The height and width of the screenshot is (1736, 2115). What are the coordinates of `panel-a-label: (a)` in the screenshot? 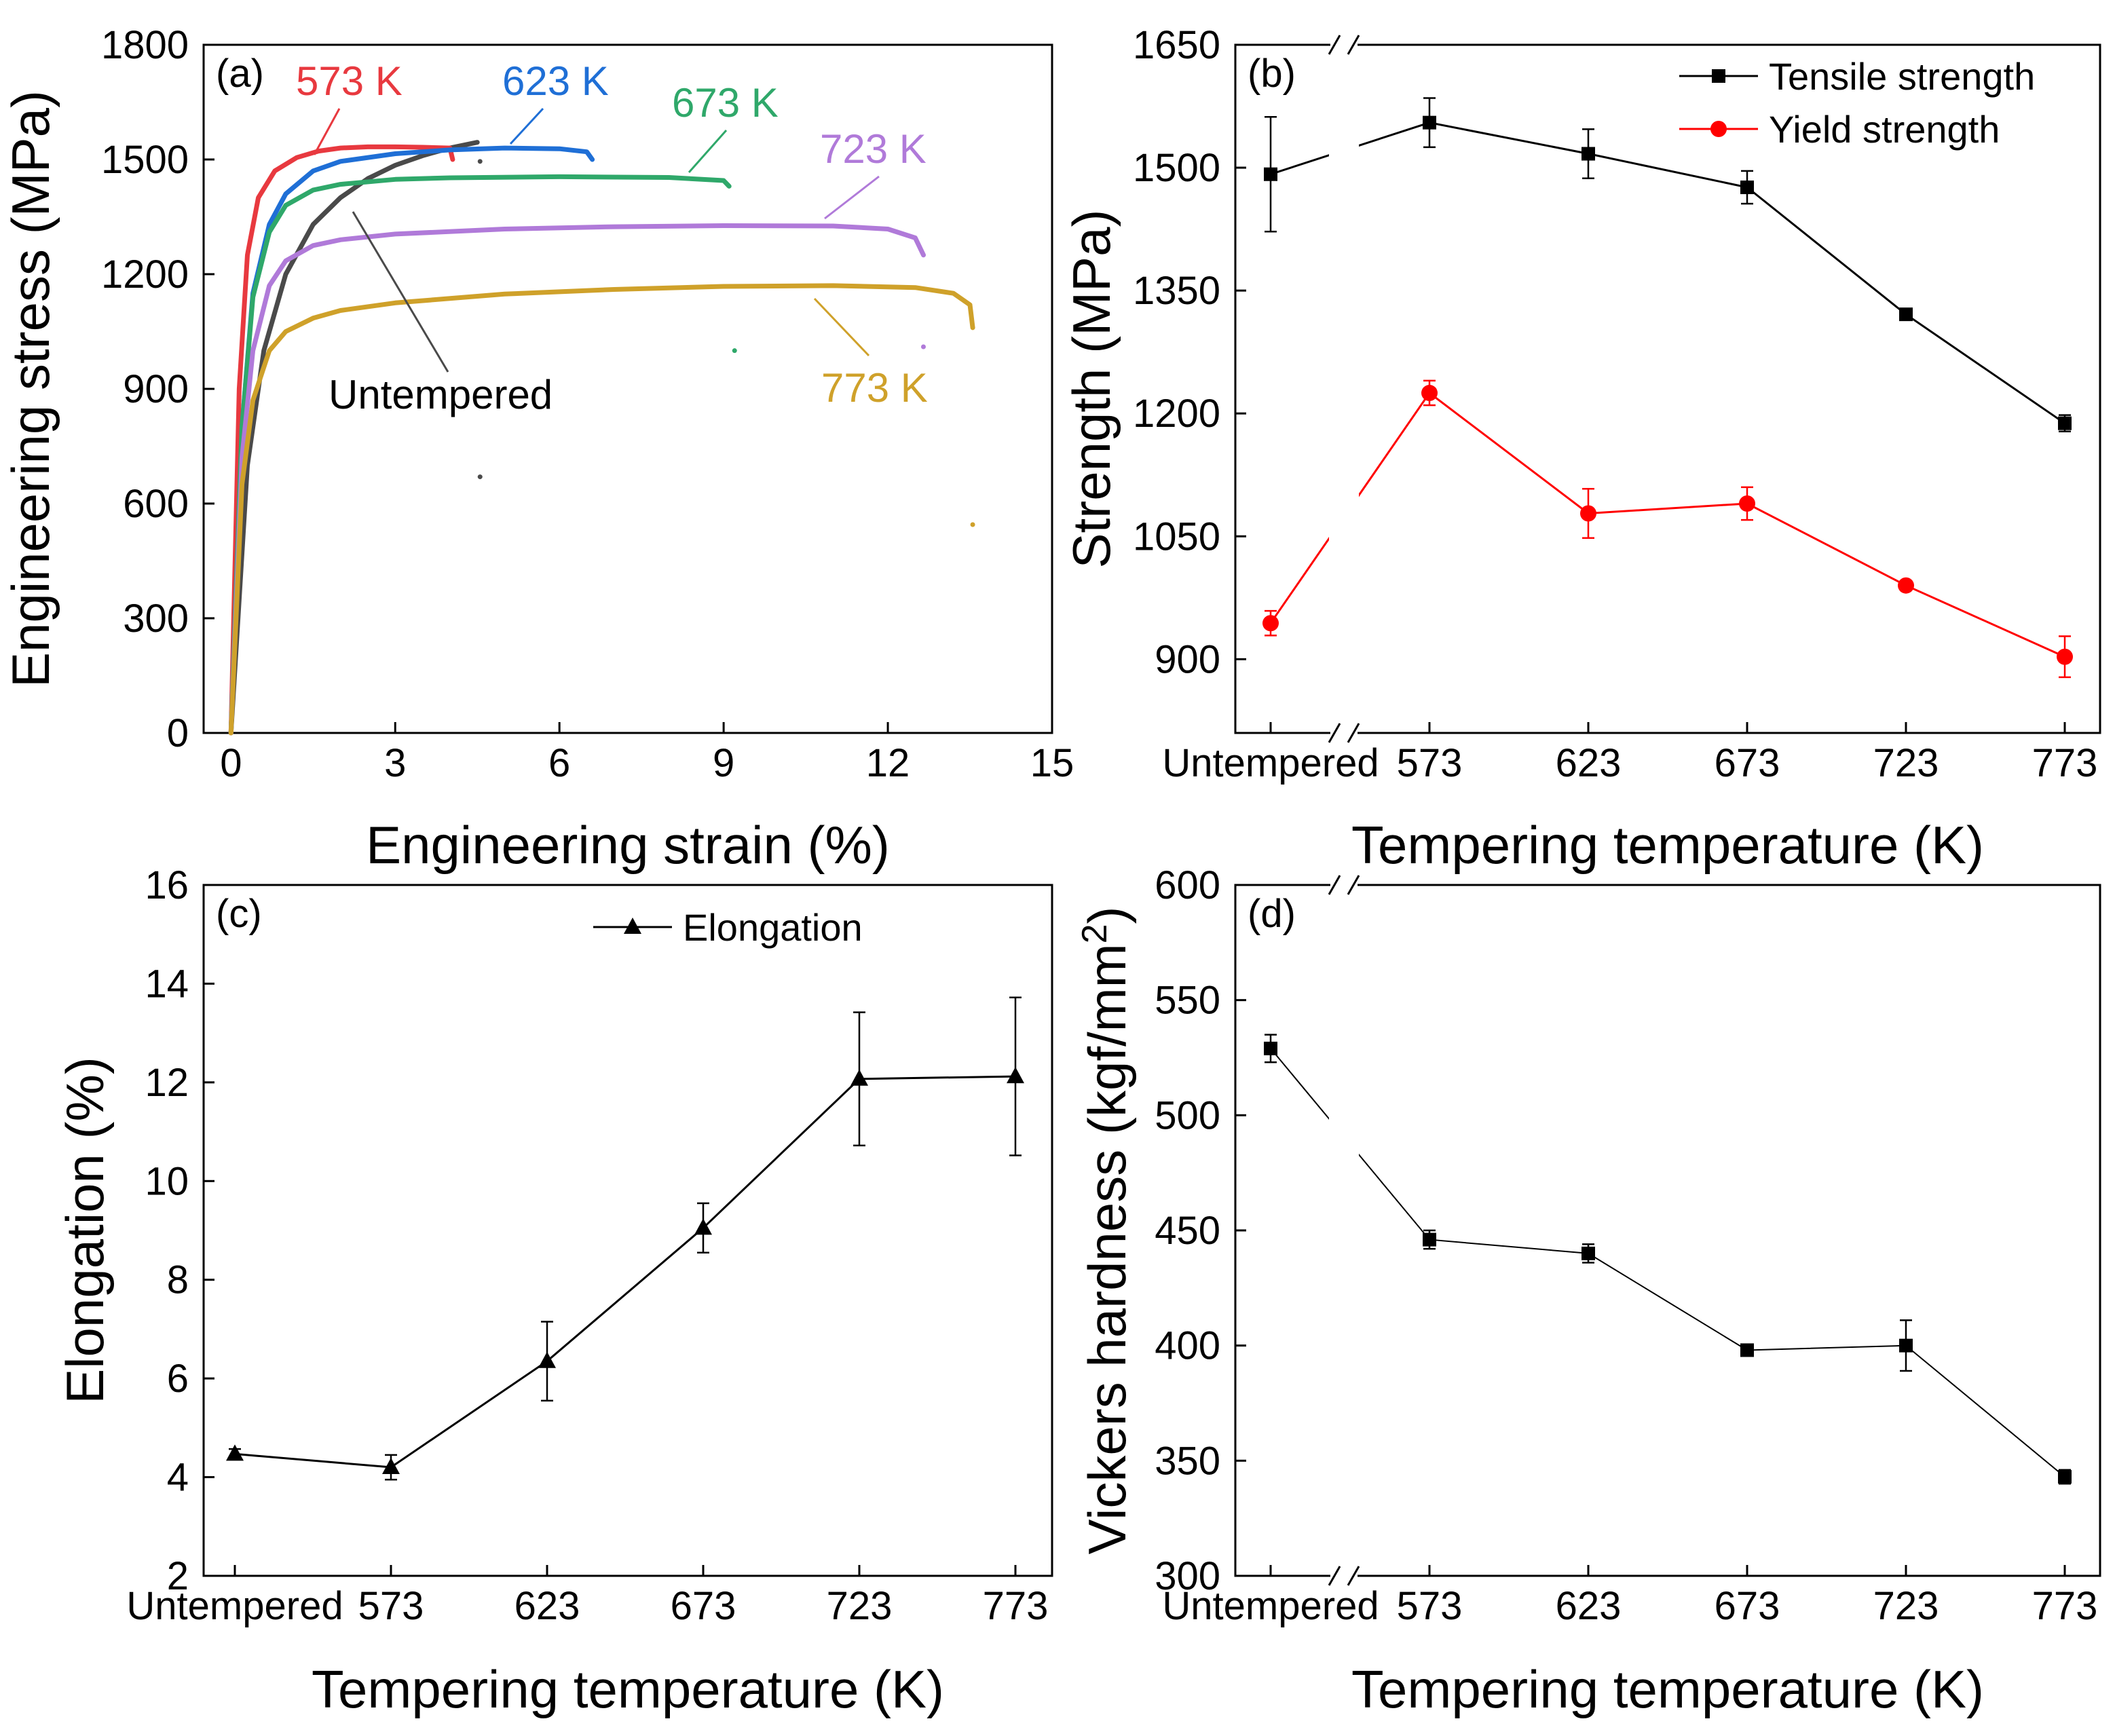 It's located at (240, 74).